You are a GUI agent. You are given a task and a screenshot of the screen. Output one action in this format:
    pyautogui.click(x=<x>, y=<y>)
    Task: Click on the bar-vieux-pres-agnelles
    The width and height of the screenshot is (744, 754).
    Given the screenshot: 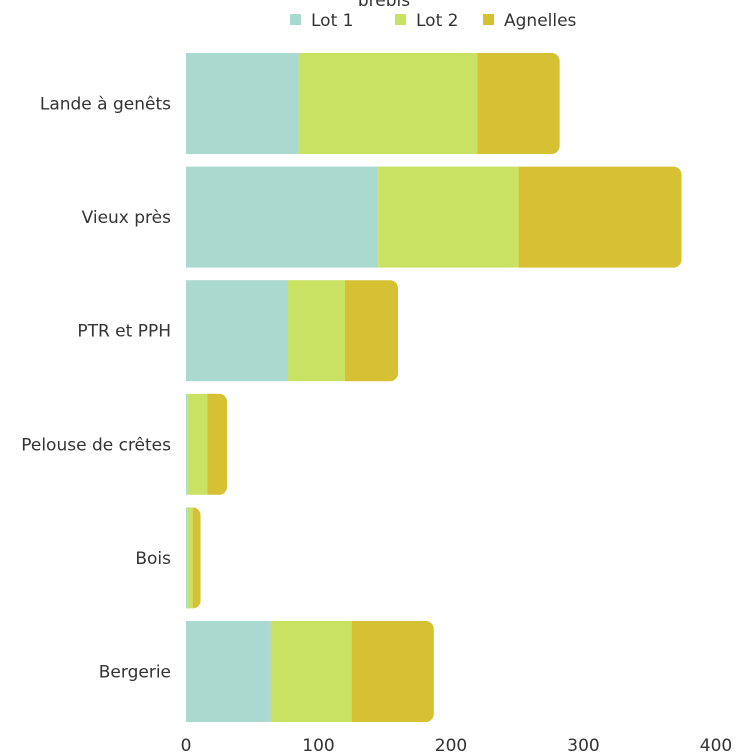 What is the action you would take?
    pyautogui.click(x=600, y=217)
    